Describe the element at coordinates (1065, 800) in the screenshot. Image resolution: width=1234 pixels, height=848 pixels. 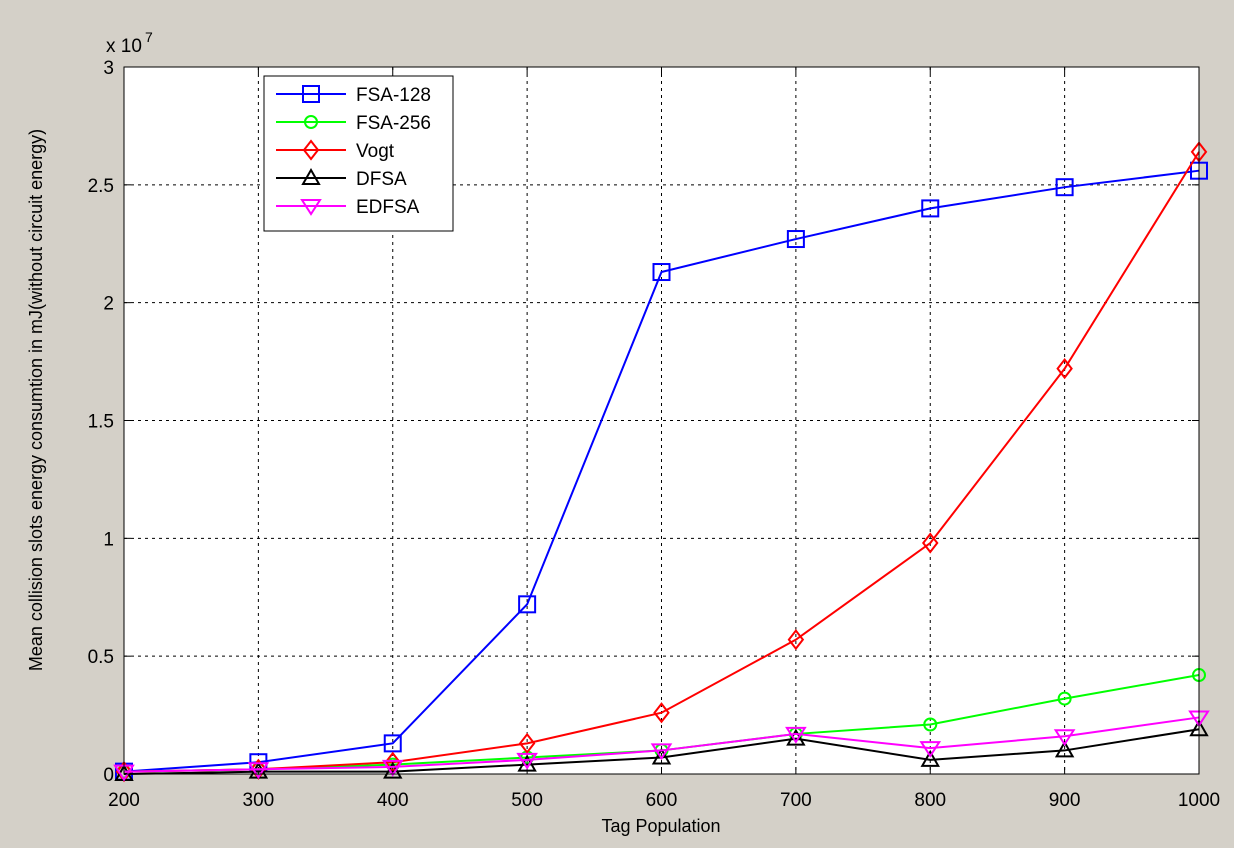
I see `x-tick-label: 900` at that location.